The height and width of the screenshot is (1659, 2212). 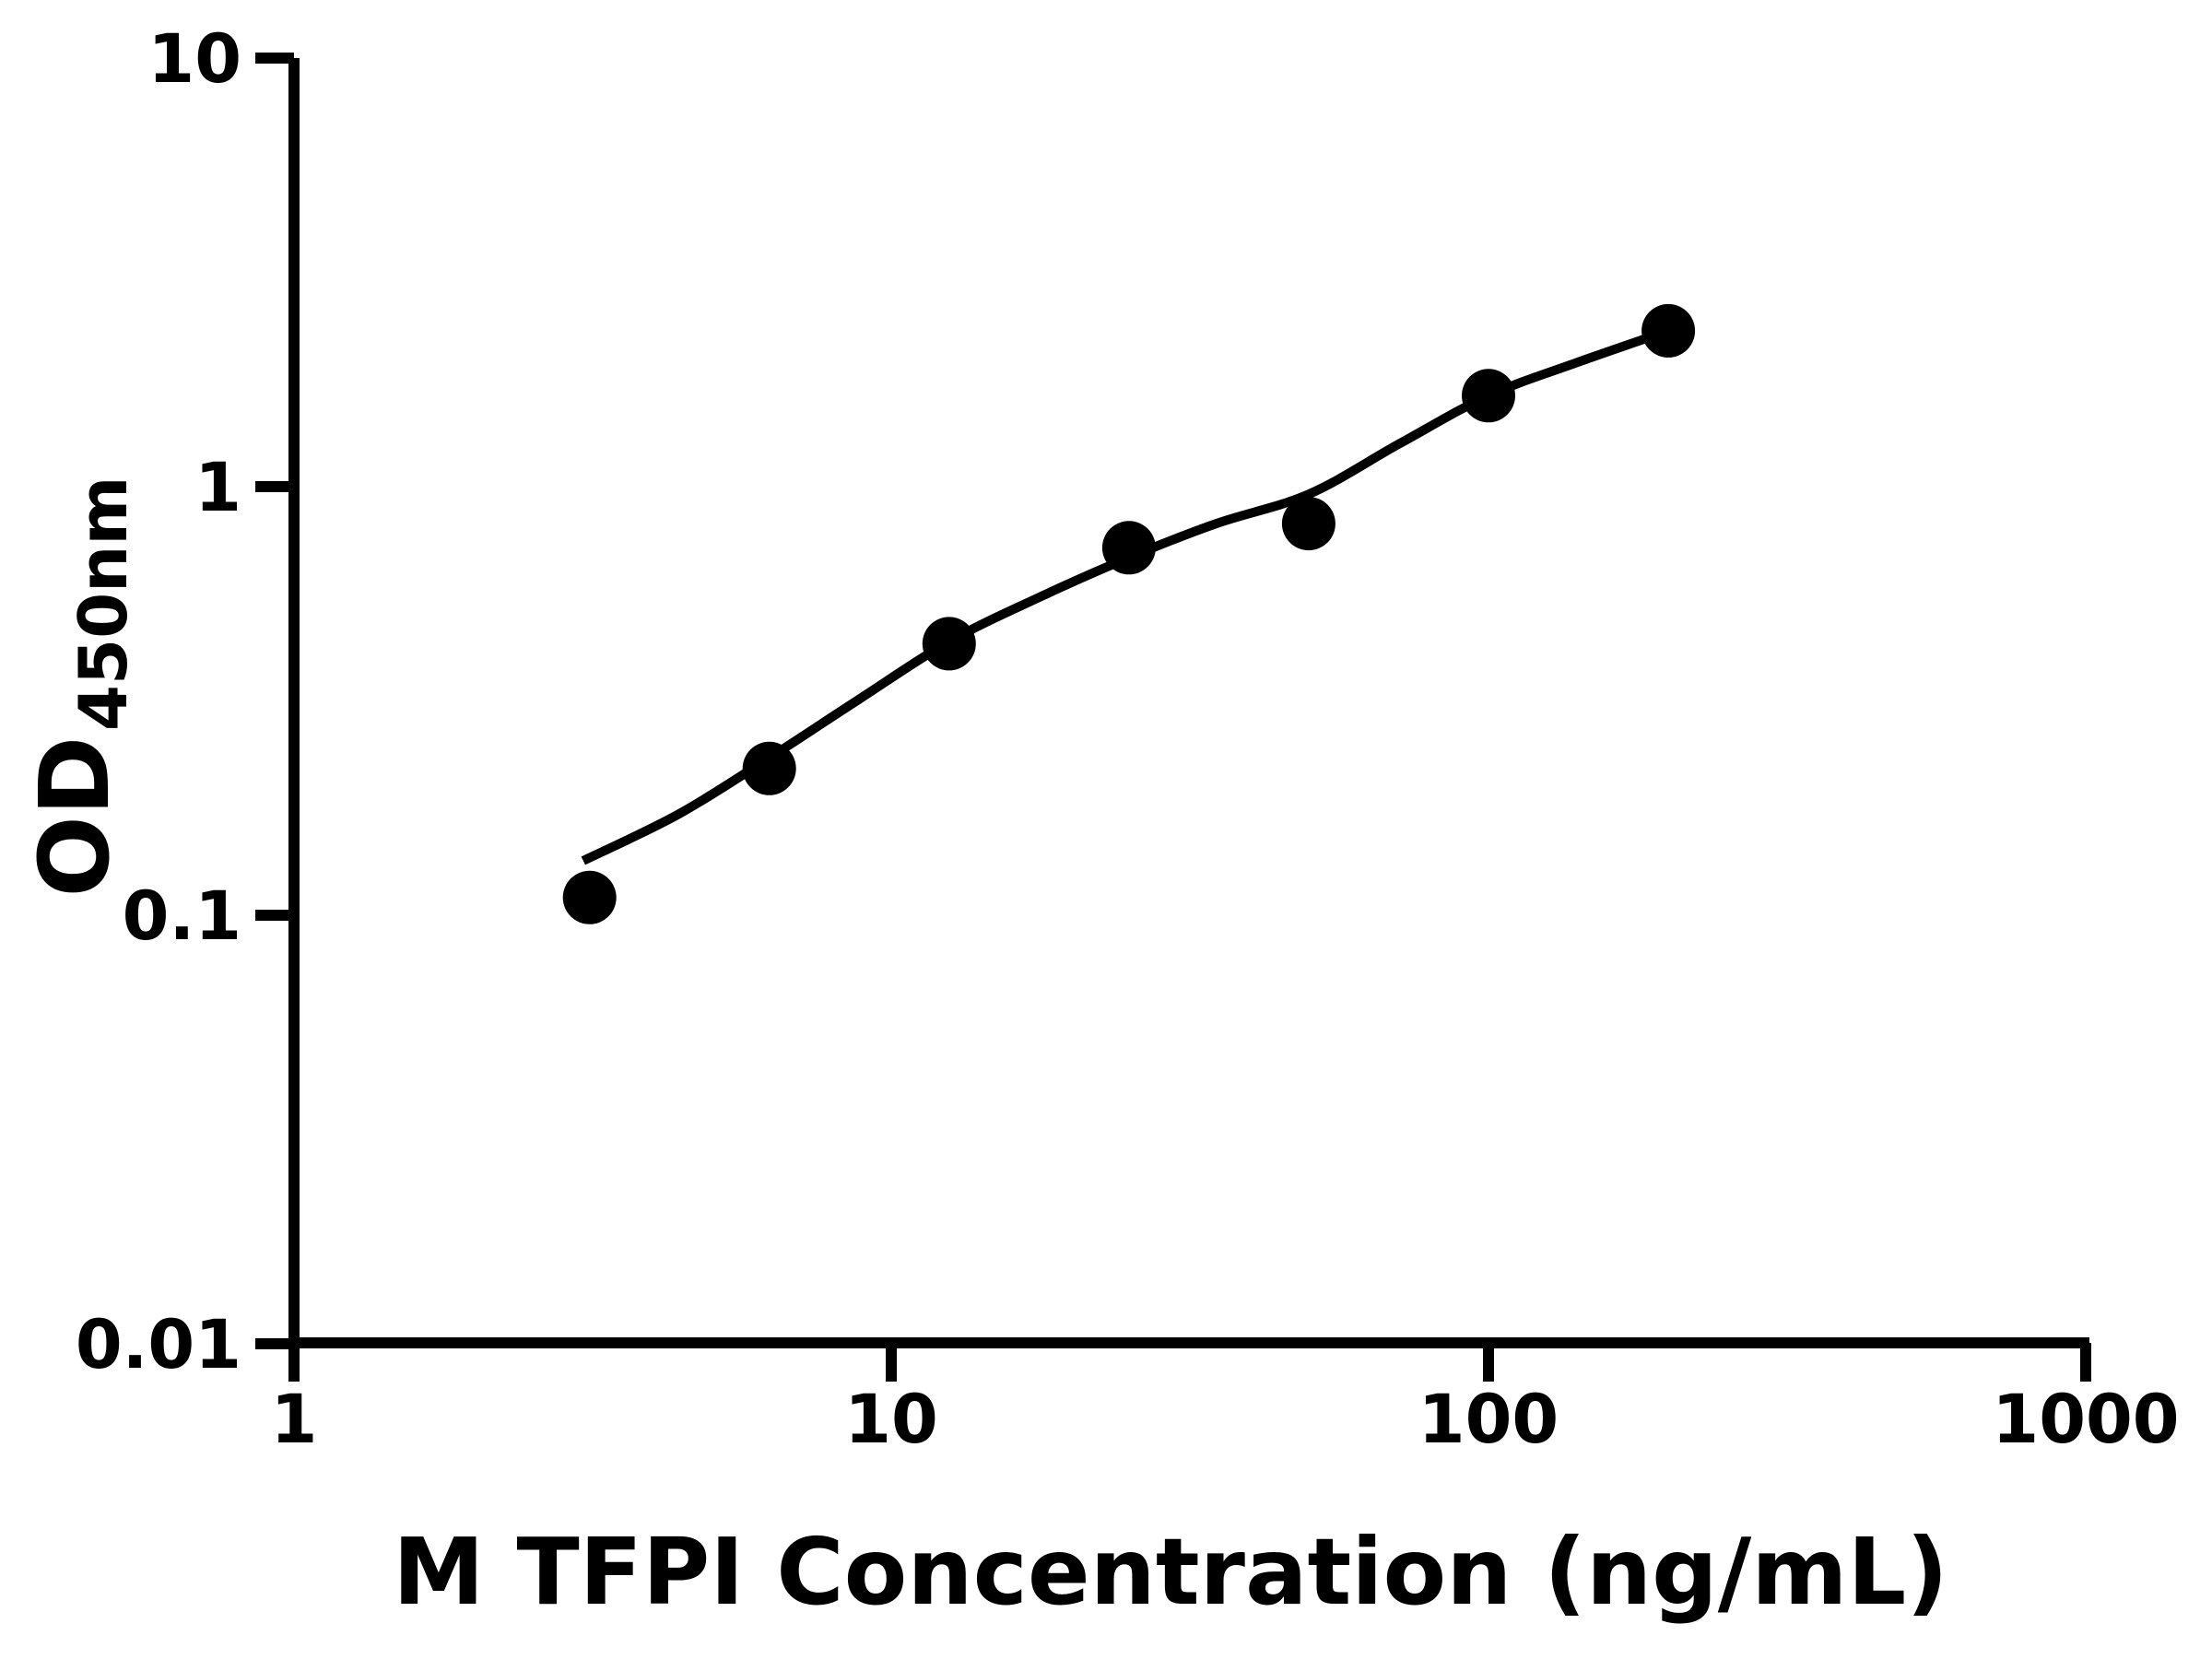 I want to click on y-axis-title: OD 450nm, so click(x=80, y=687).